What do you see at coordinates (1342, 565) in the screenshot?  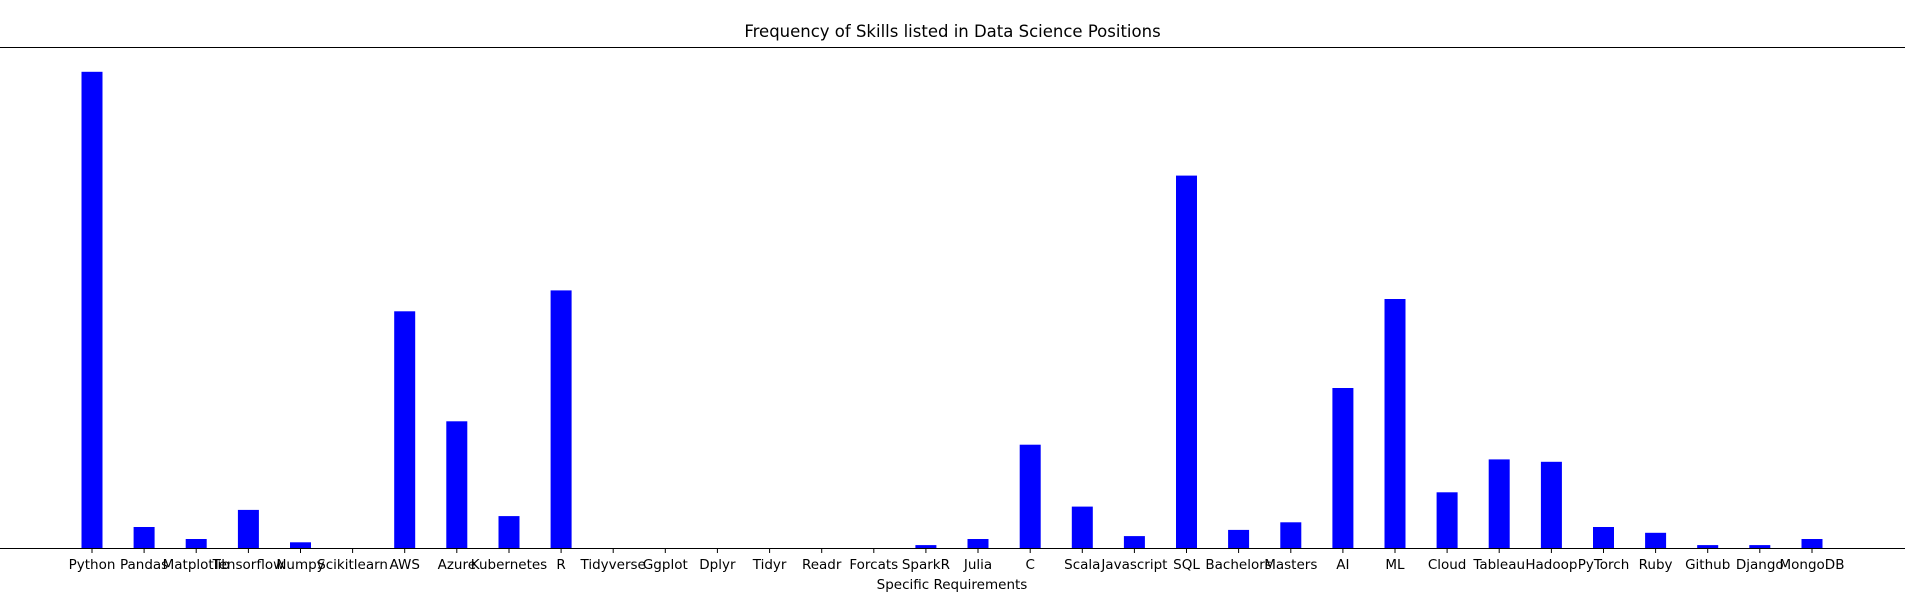 I see `x-tick-label: AI` at bounding box center [1342, 565].